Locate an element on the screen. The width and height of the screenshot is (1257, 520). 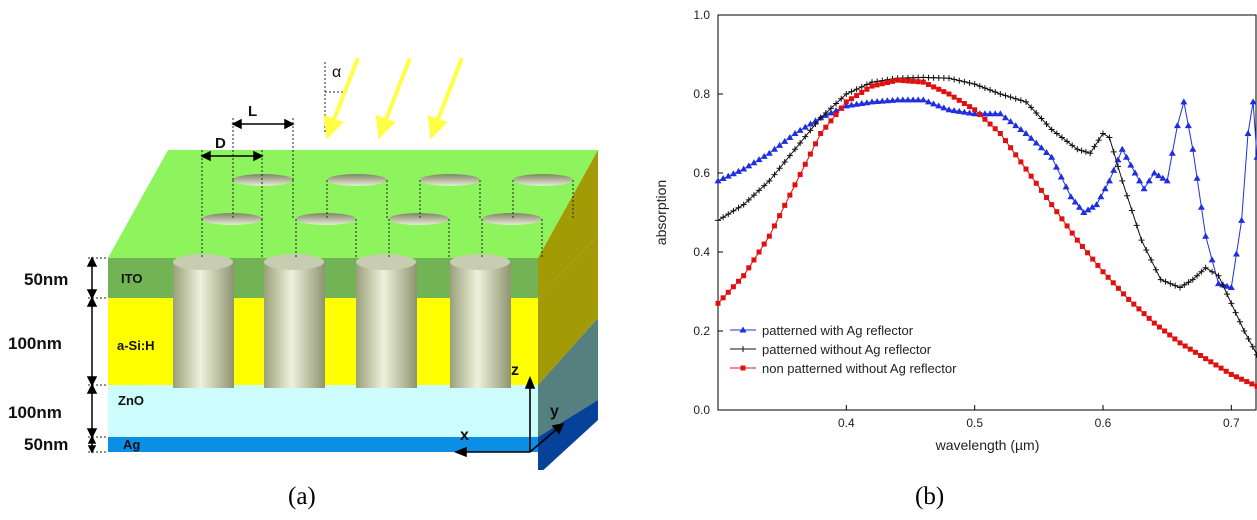
layer-ag is located at coordinates (323, 444).